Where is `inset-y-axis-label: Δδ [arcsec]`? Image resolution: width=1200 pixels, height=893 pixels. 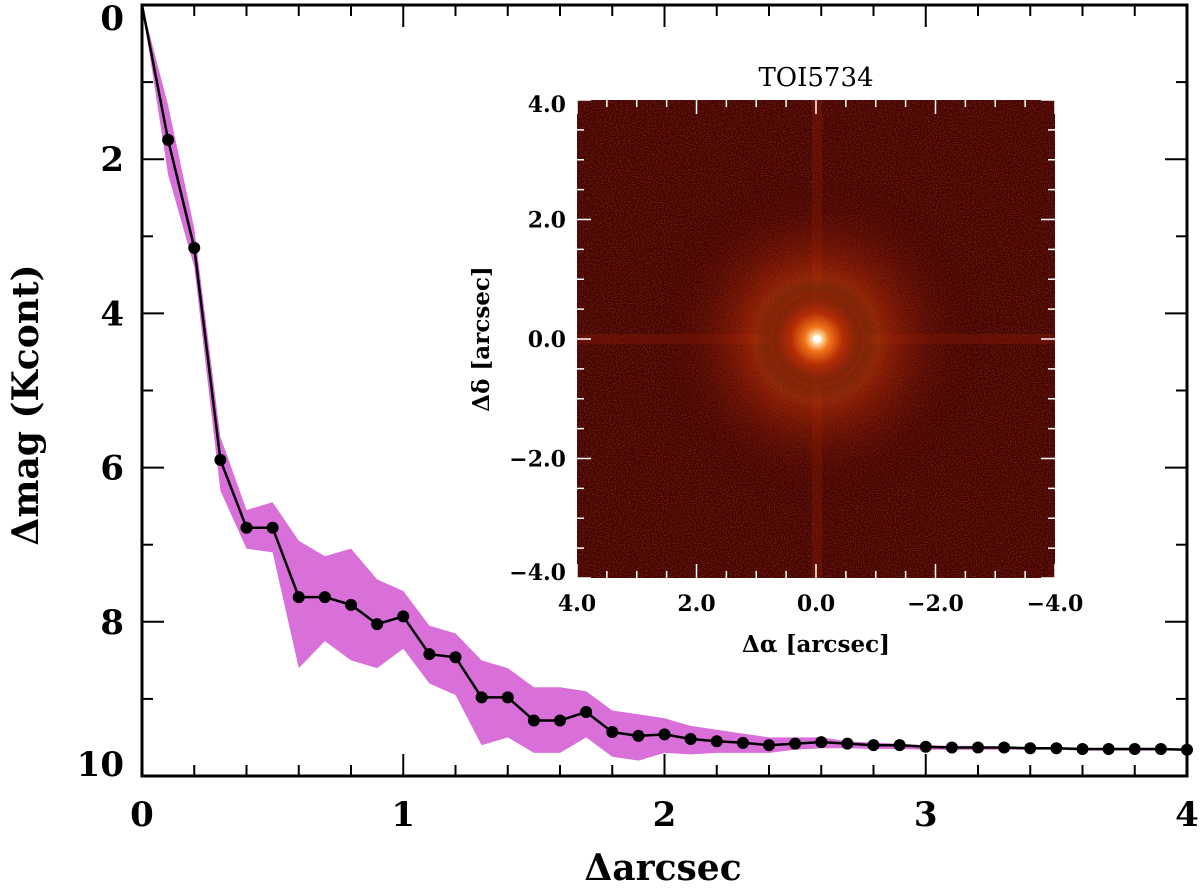
inset-y-axis-label: Δδ [arcsec] is located at coordinates (481, 339).